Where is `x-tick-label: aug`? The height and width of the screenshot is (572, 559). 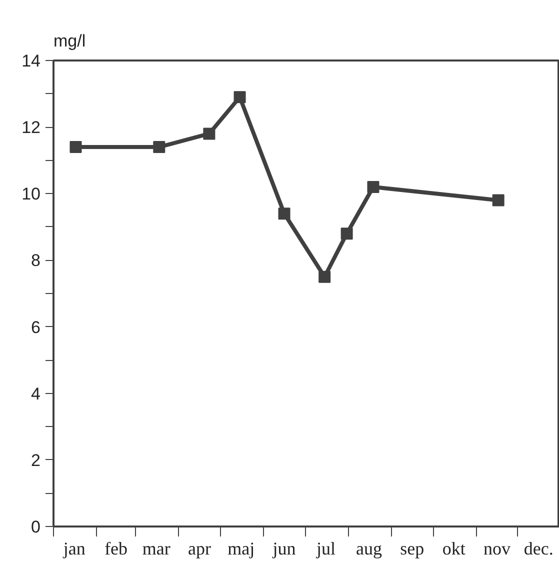
x-tick-label: aug is located at coordinates (369, 548).